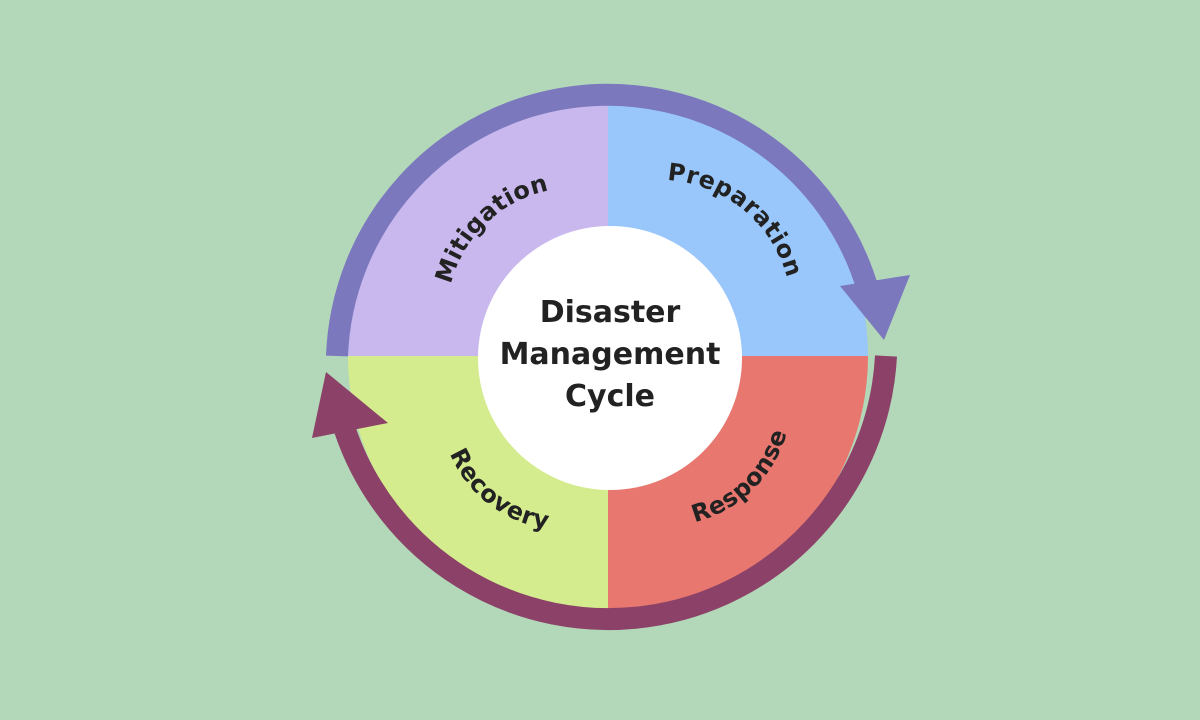 The image size is (1200, 720). I want to click on center-title-line: Disaster, so click(610, 312).